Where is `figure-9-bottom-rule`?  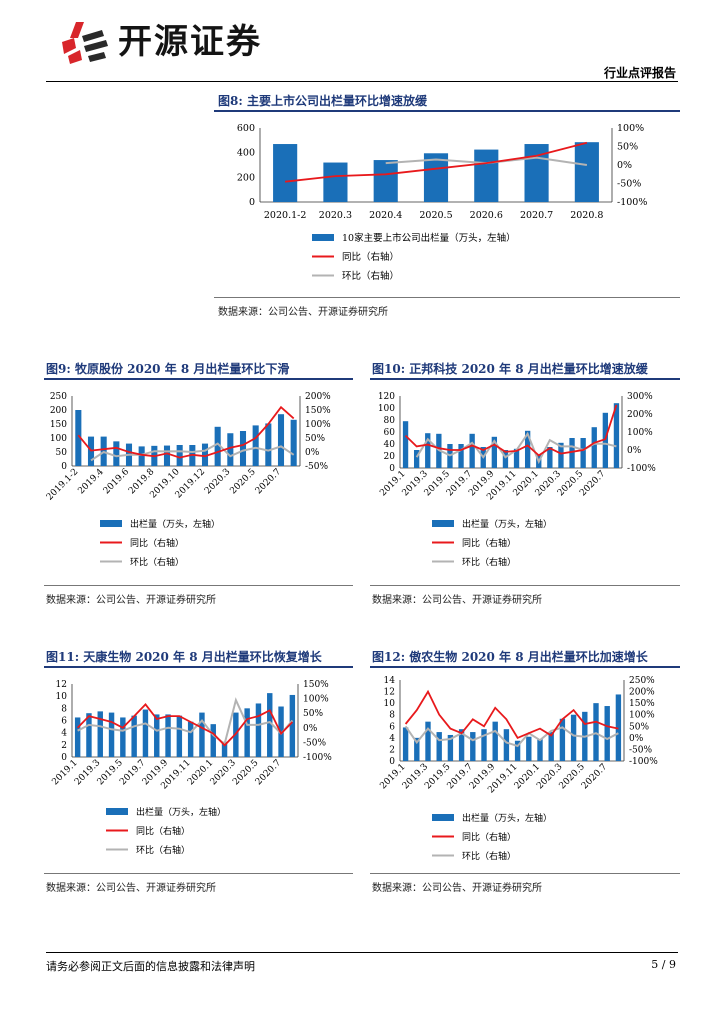 figure-9-bottom-rule is located at coordinates (198, 585).